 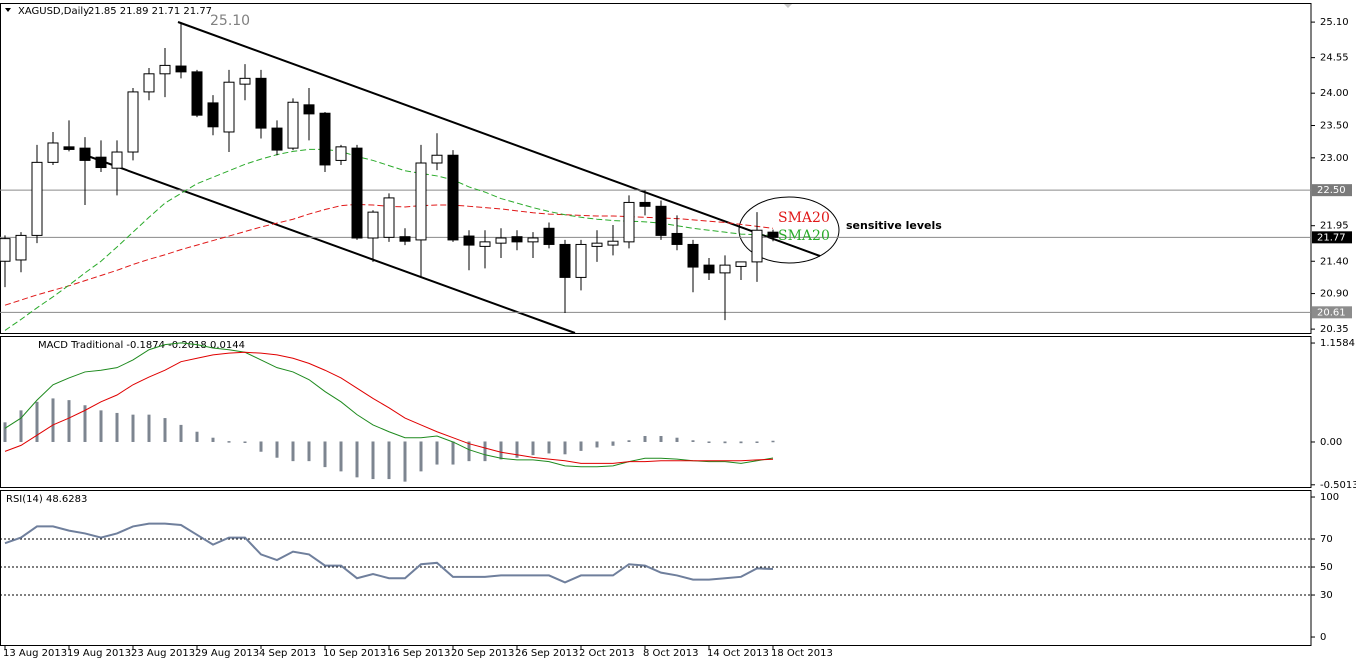 What do you see at coordinates (1334, 158) in the screenshot?
I see `y-tick-label: 23.00` at bounding box center [1334, 158].